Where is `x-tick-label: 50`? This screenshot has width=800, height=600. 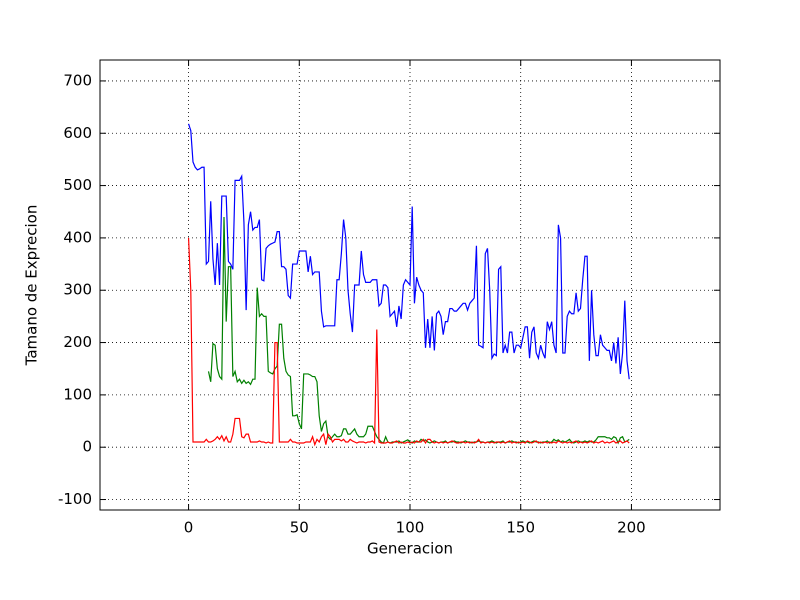
x-tick-label: 50 is located at coordinates (299, 528).